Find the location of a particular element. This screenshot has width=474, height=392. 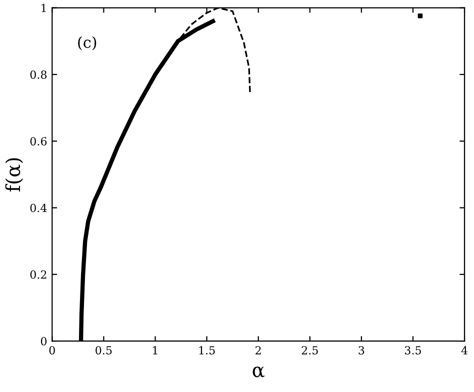

x-tick-label: 3.5 is located at coordinates (412, 350).